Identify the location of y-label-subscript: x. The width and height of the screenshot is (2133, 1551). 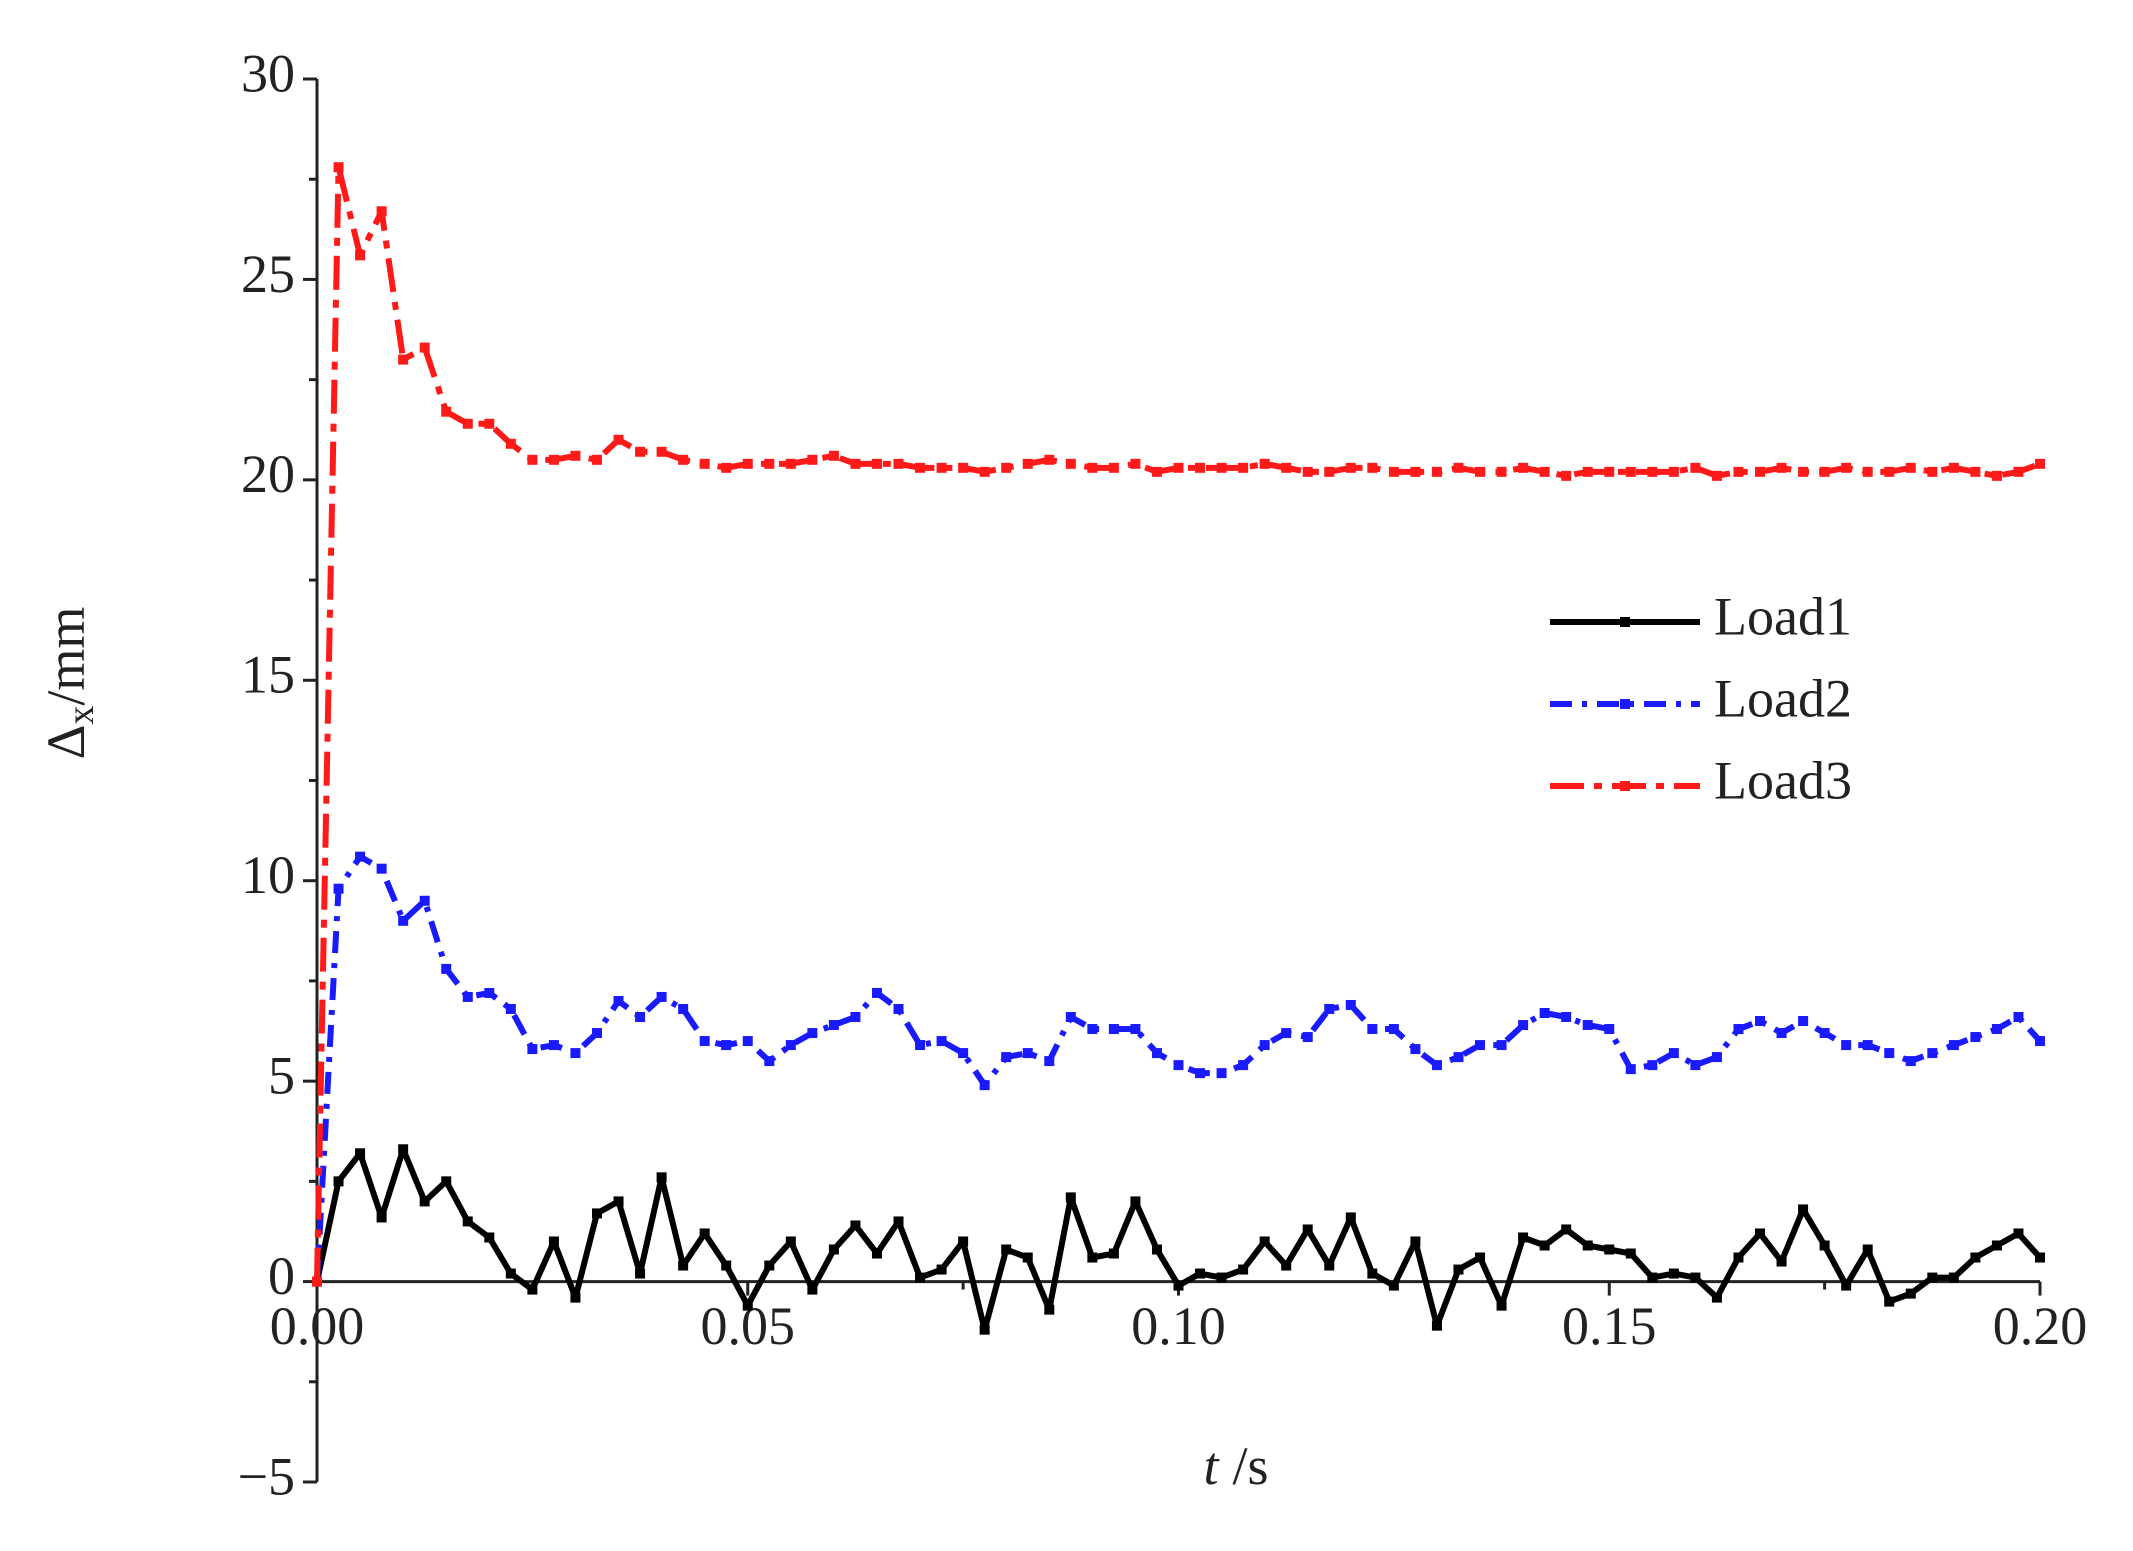
(81, 715).